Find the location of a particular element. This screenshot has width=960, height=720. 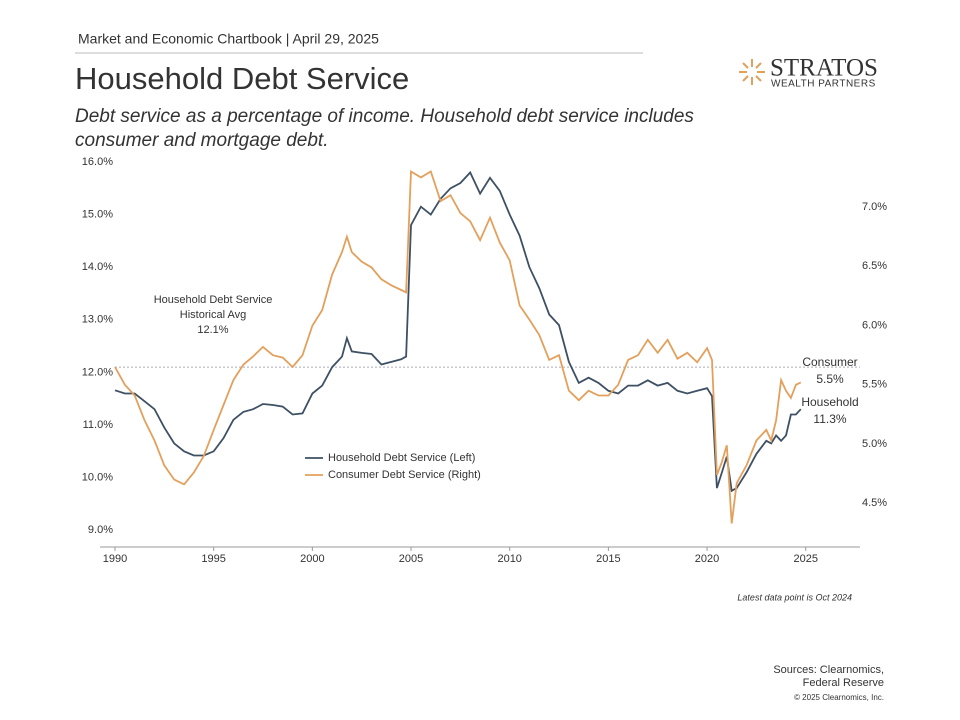

legend-label: Consumer Debt Service (Right) is located at coordinates (404, 475).